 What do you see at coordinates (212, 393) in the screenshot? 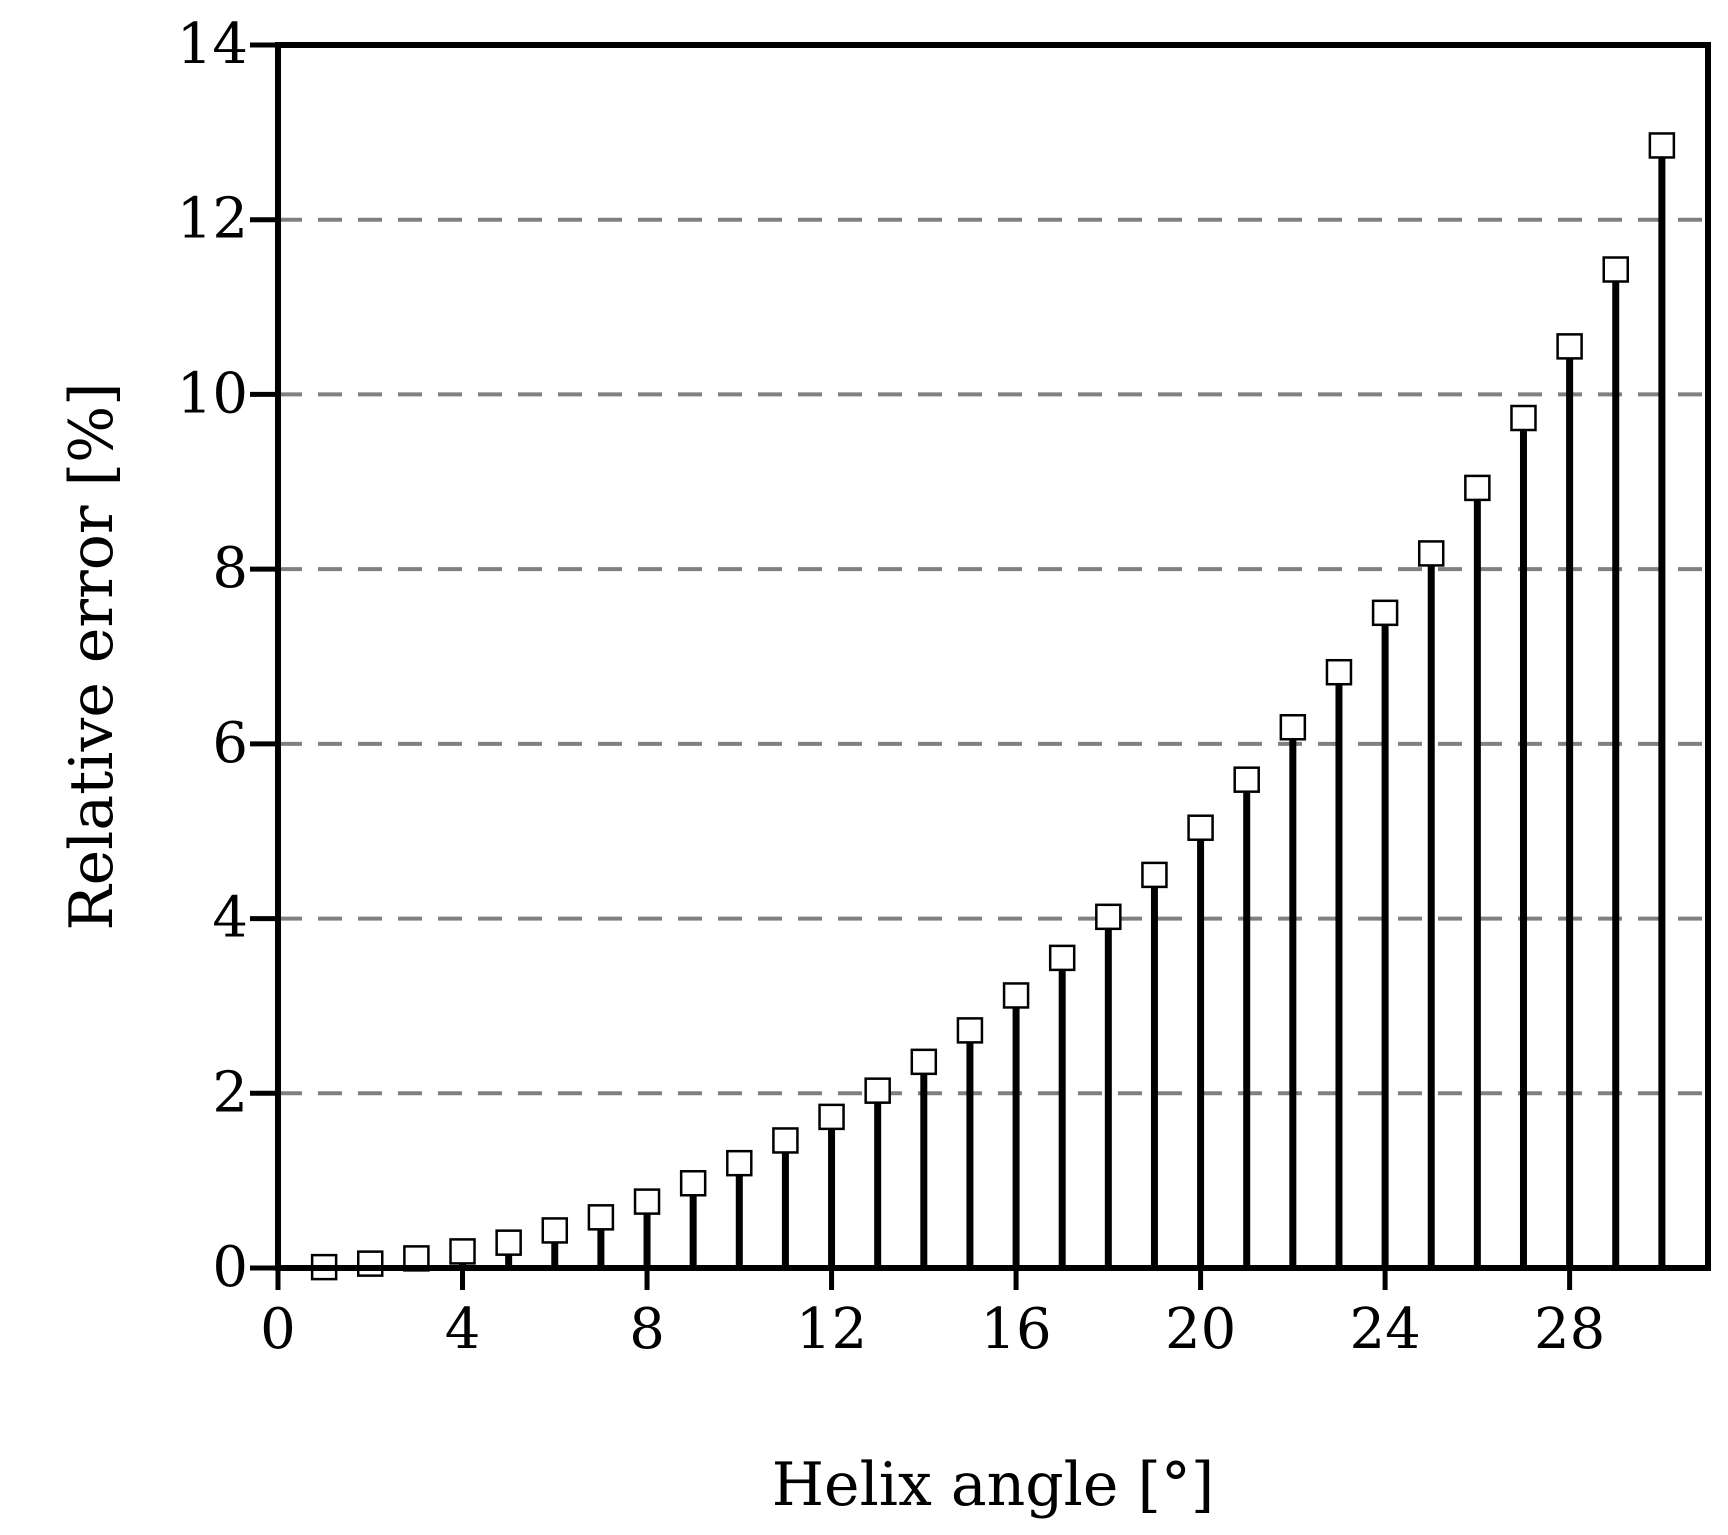
I see `y-tick-label: 10` at bounding box center [212, 393].